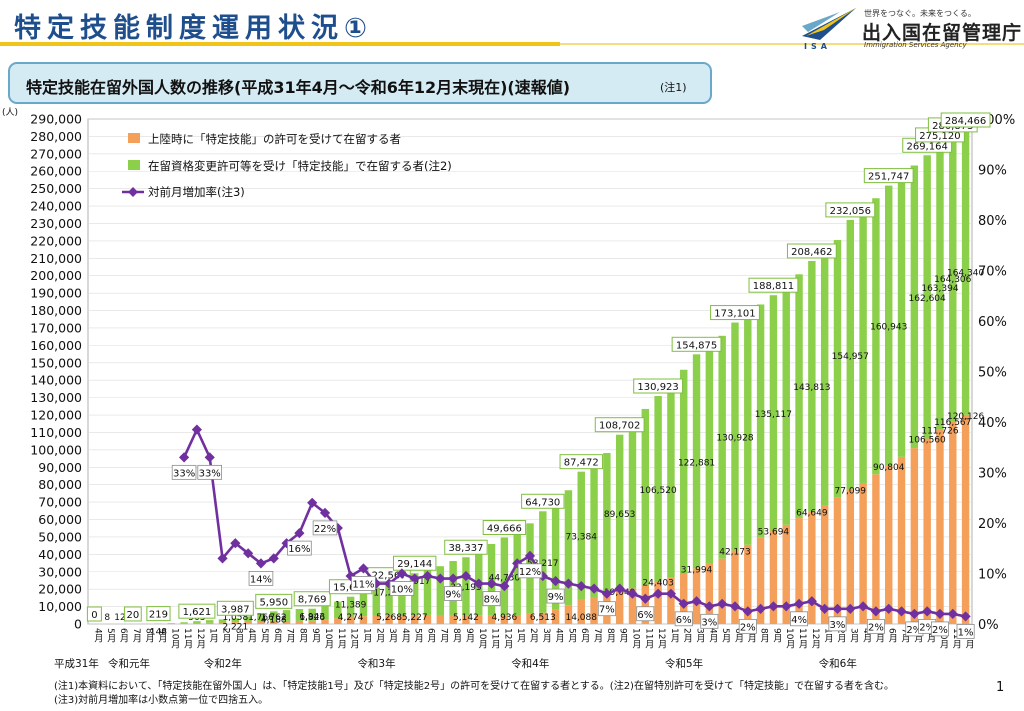 This screenshot has width=1024, height=711. I want to click on y-tick-label: 100,000, so click(56, 449).